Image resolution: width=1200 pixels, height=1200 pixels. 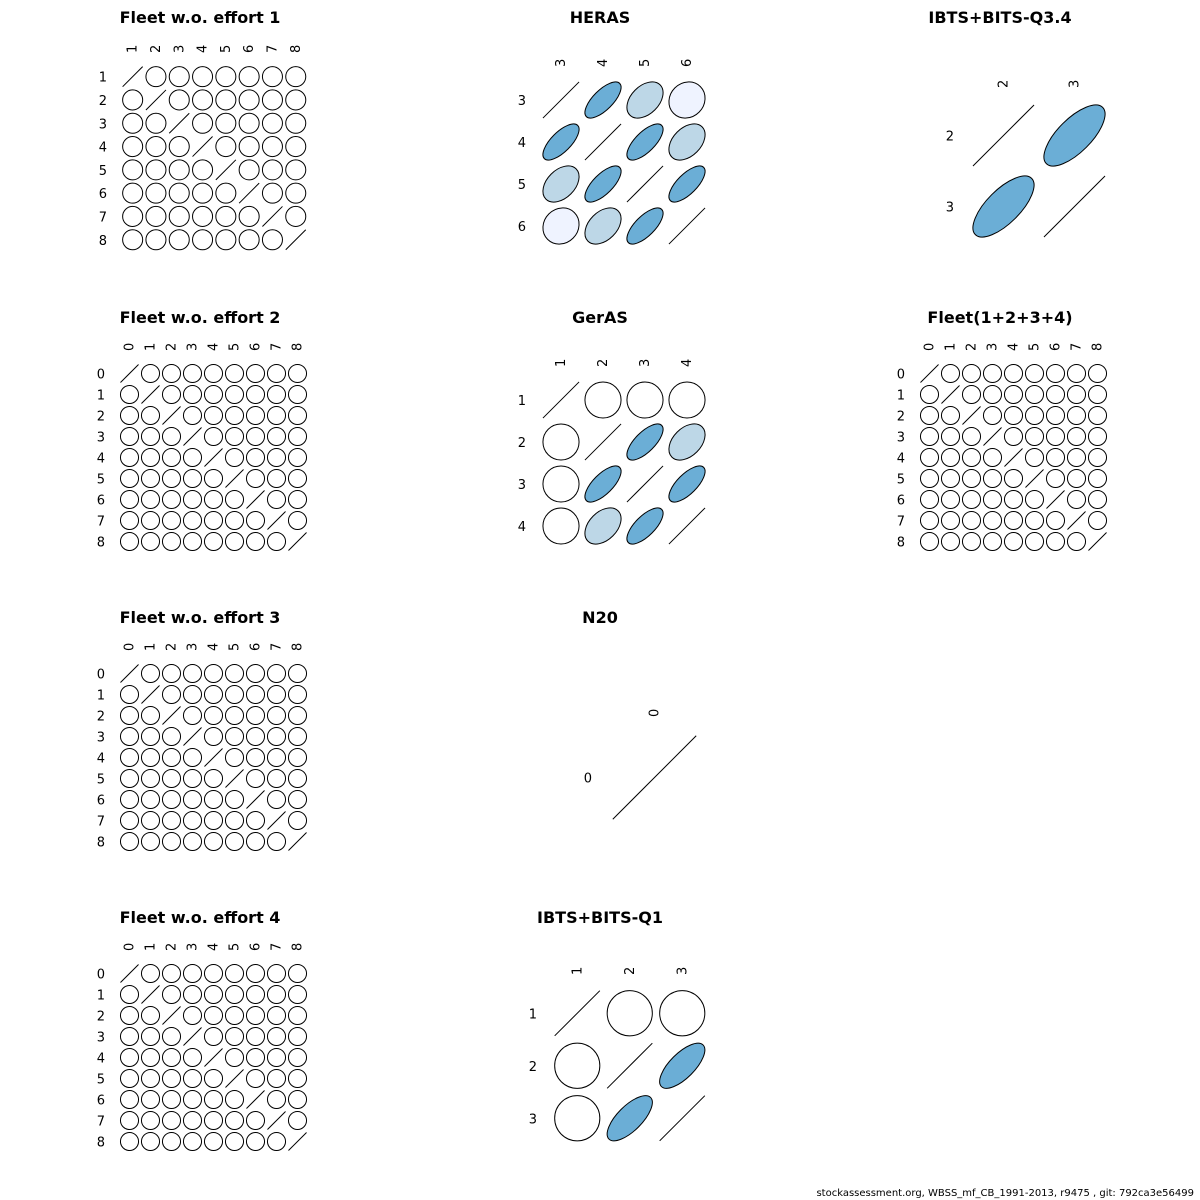 I want to click on row-label: 7, so click(x=901, y=522).